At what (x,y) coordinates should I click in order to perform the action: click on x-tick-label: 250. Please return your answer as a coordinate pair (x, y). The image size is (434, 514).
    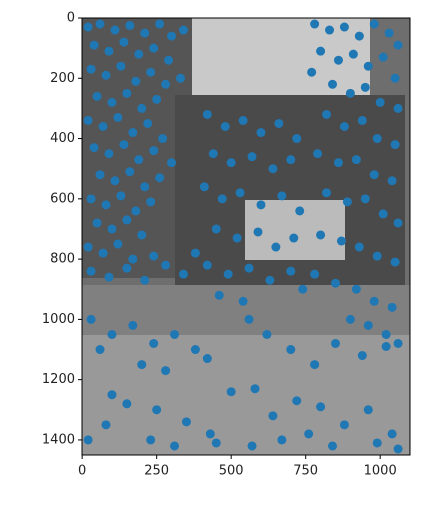
    Looking at the image, I should click on (156, 471).